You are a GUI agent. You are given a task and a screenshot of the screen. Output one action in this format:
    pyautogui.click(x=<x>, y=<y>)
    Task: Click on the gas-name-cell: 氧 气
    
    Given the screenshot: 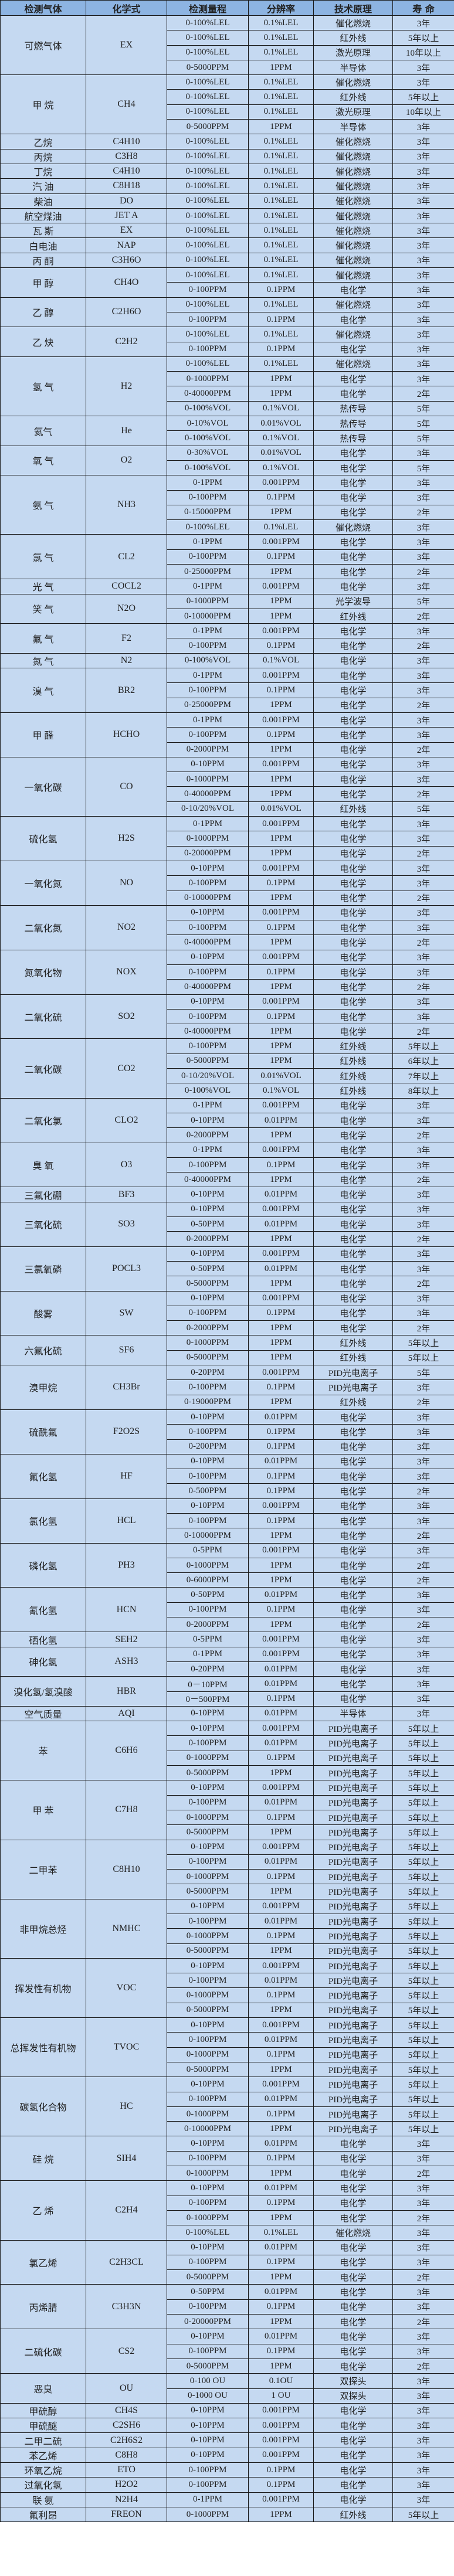 What is the action you would take?
    pyautogui.click(x=43, y=461)
    